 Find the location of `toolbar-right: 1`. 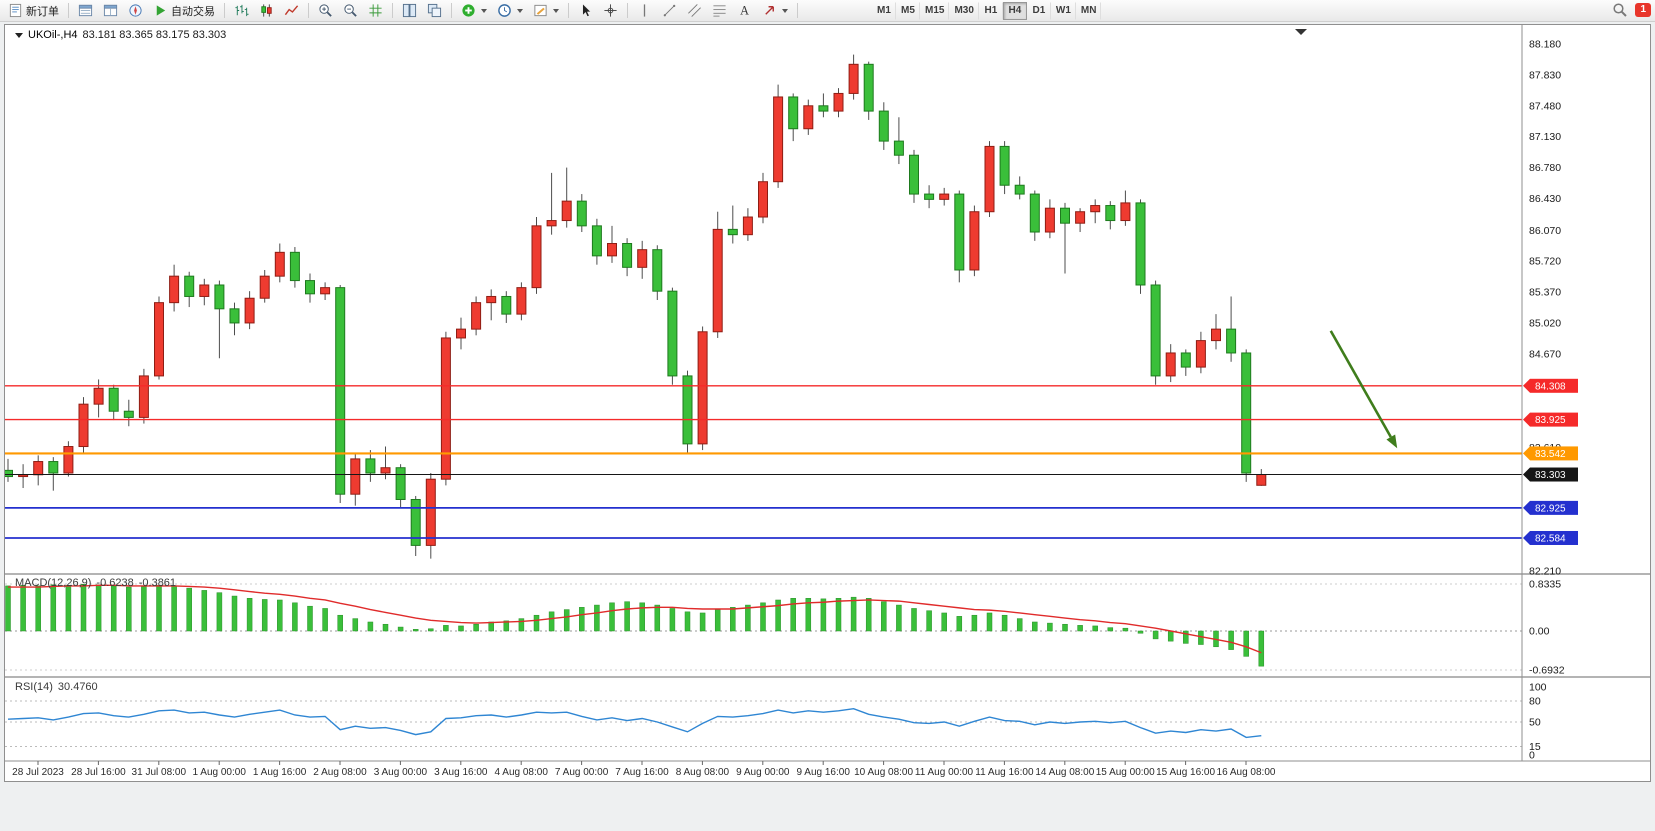

toolbar-right: 1 is located at coordinates (1631, 10).